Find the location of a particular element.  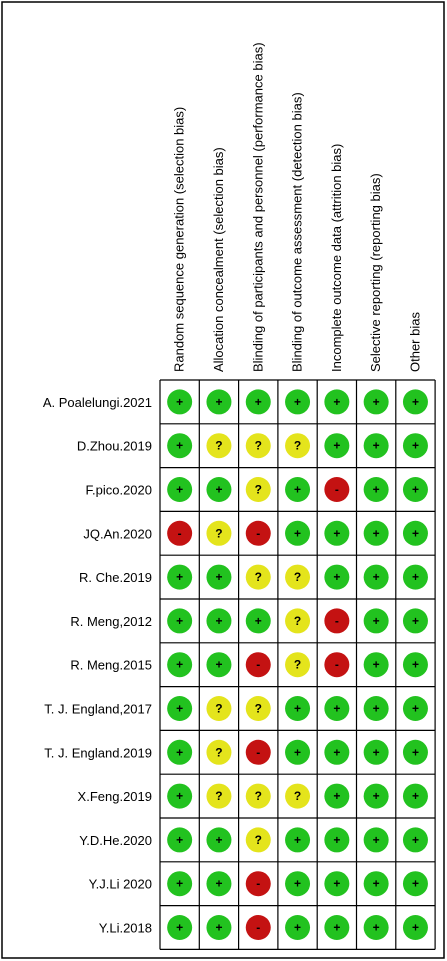

column-header: Allocation concealment (selection bias) is located at coordinates (218, 259).